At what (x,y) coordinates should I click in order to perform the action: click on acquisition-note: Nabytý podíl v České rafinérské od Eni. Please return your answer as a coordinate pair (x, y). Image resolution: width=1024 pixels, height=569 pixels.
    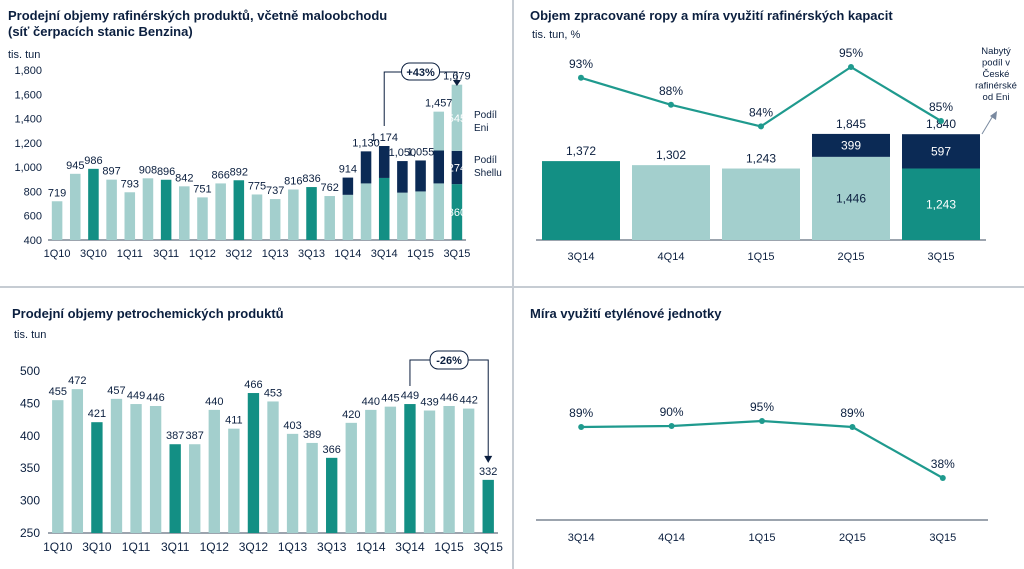
    Looking at the image, I should click on (996, 74).